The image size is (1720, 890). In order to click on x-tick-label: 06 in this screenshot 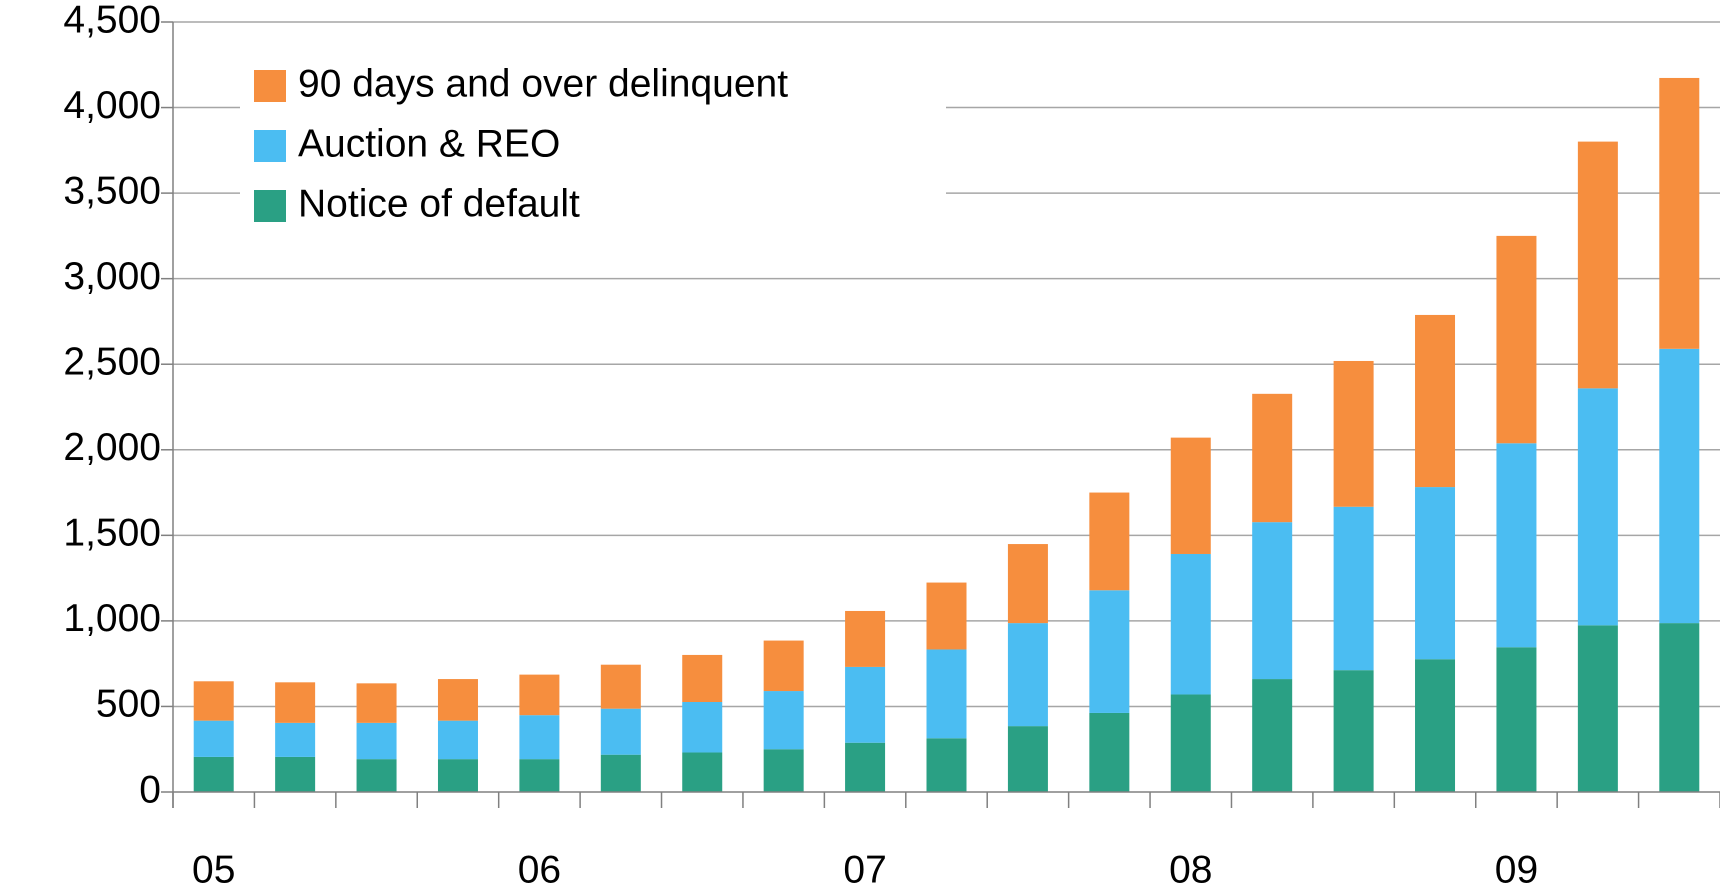, I will do `click(539, 869)`.